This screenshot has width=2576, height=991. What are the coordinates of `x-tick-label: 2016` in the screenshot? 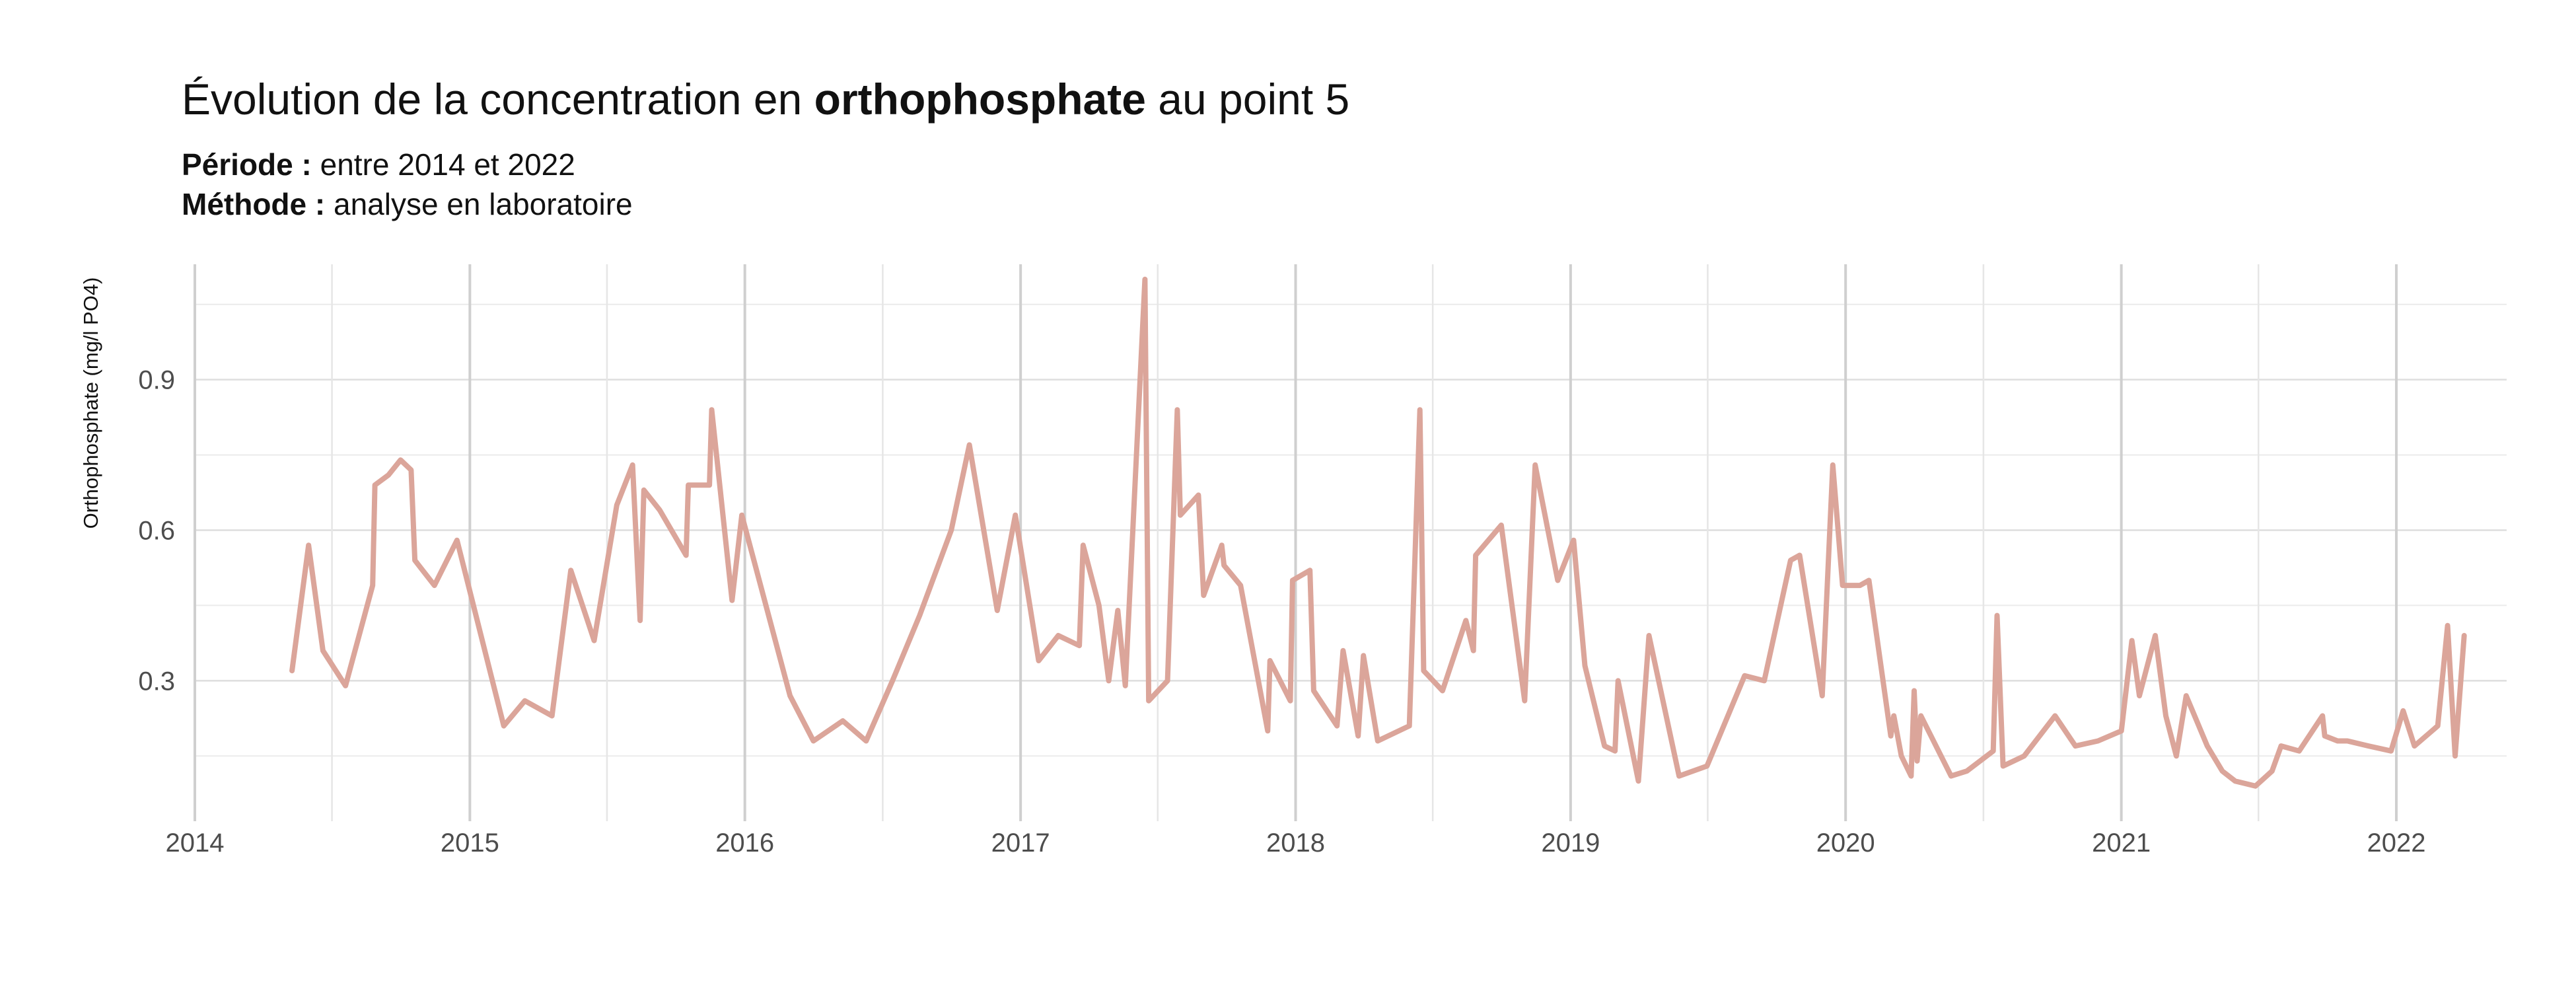 It's located at (744, 843).